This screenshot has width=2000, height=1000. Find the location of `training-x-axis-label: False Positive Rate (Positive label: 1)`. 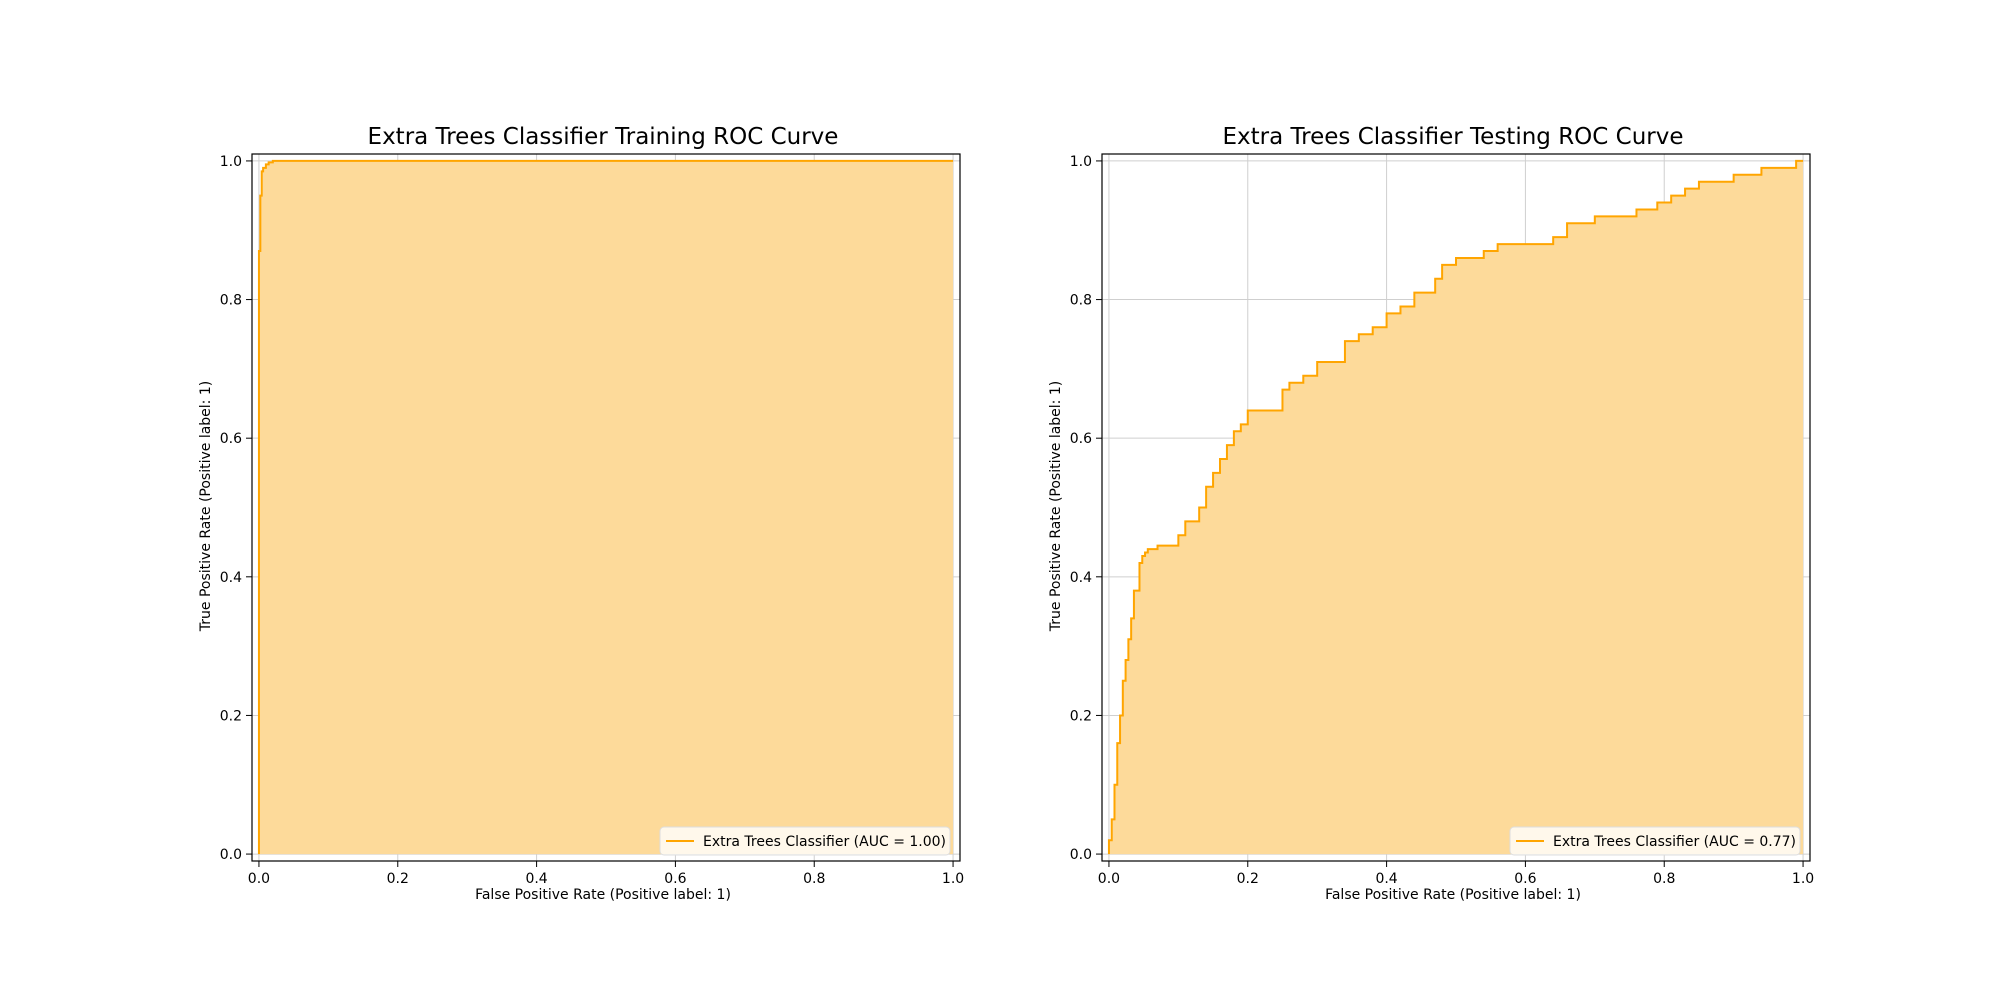

training-x-axis-label: False Positive Rate (Positive label: 1) is located at coordinates (603, 895).